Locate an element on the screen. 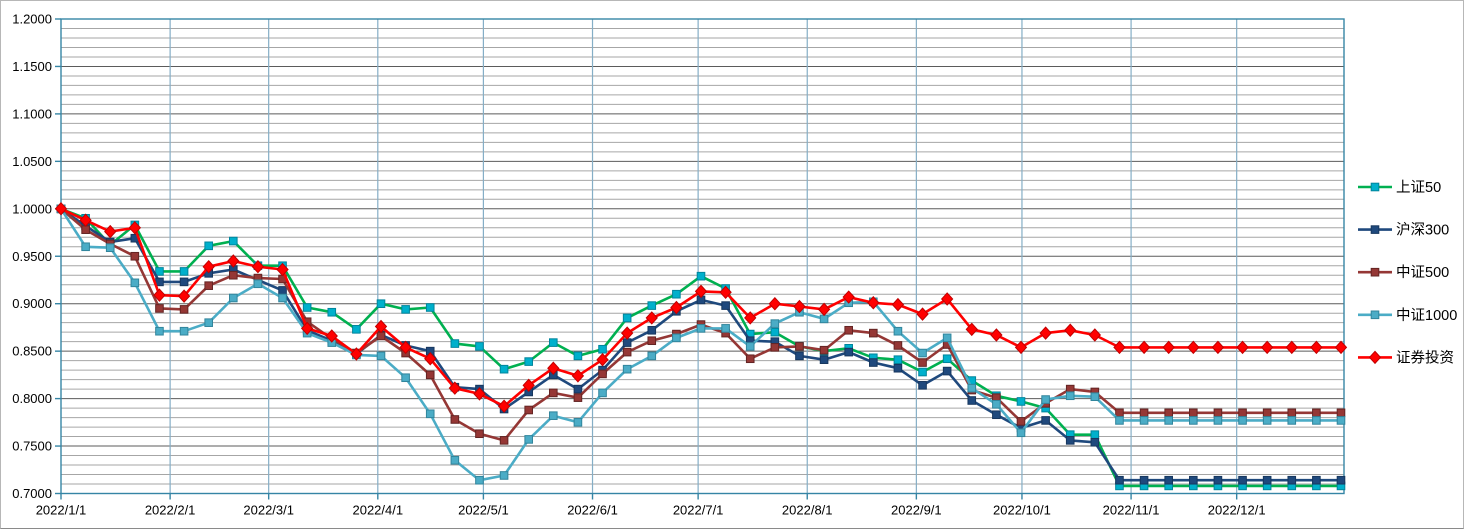 This screenshot has height=529, width=1464. x-axis-label: 2022/11/1 is located at coordinates (1131, 510).